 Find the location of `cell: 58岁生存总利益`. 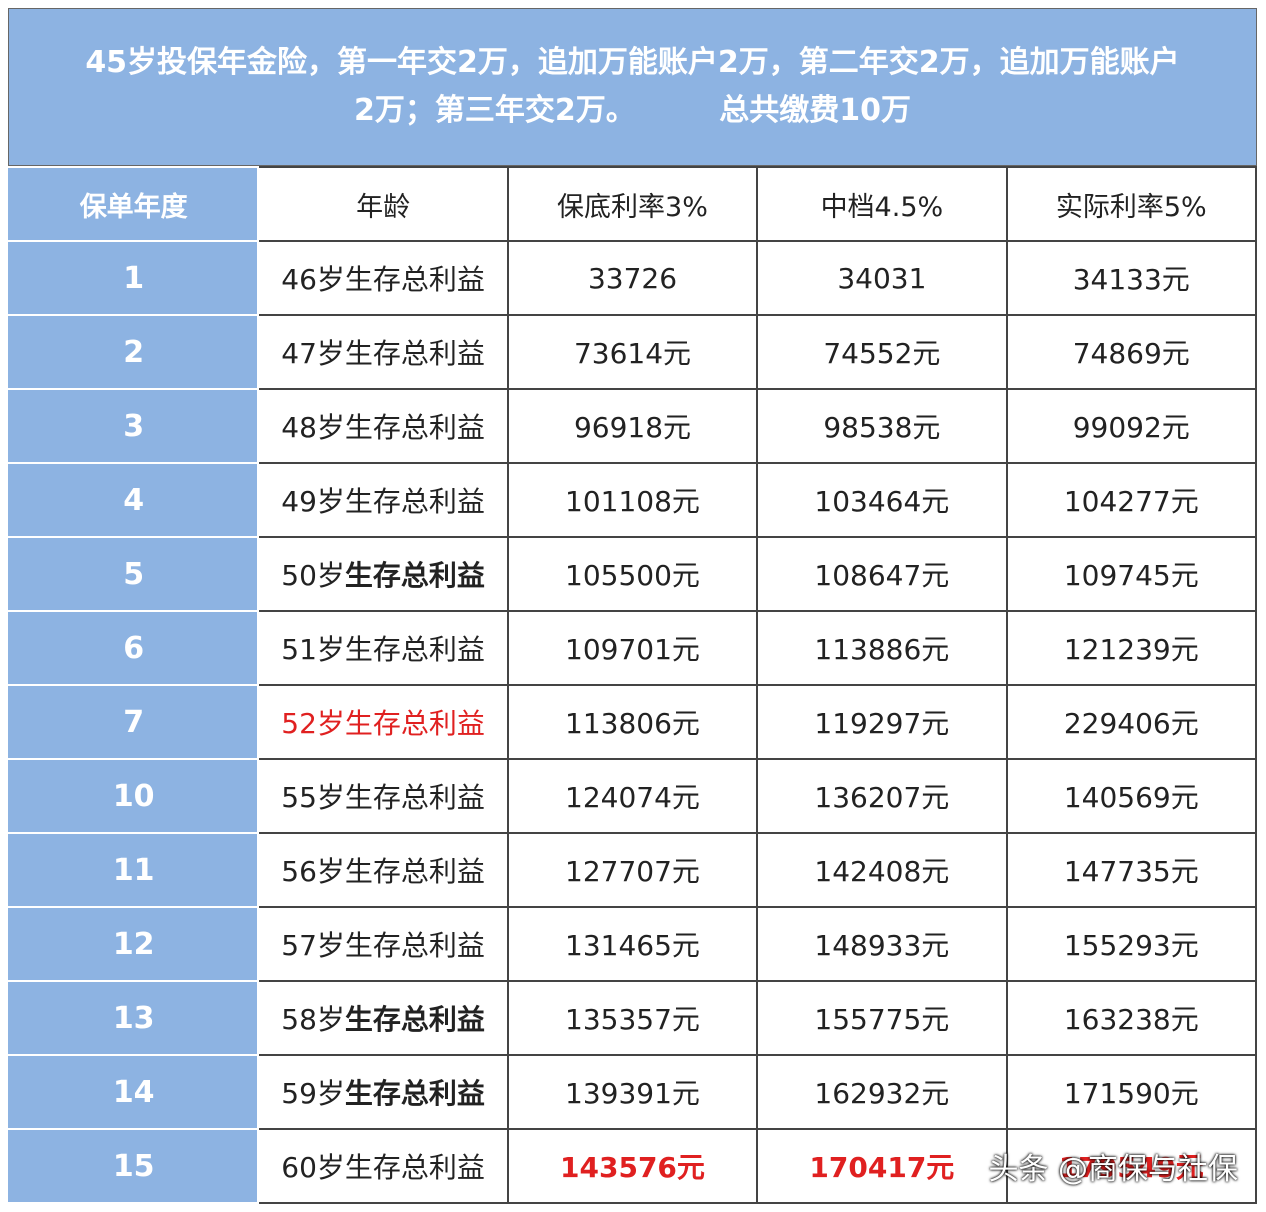

cell: 58岁生存总利益 is located at coordinates (383, 1018).